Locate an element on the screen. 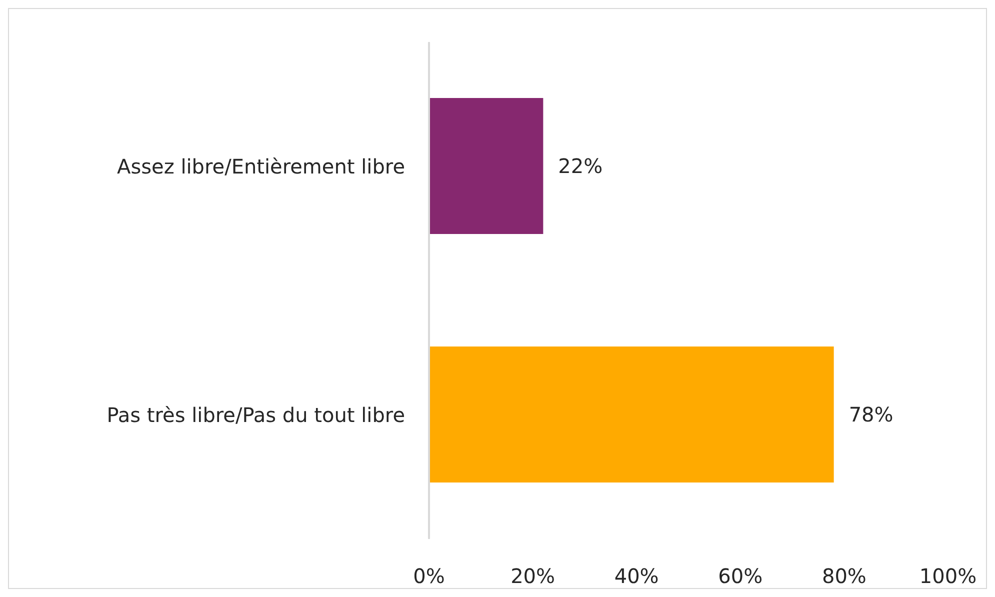 This screenshot has width=995, height=597. data-label: 22% is located at coordinates (580, 166).